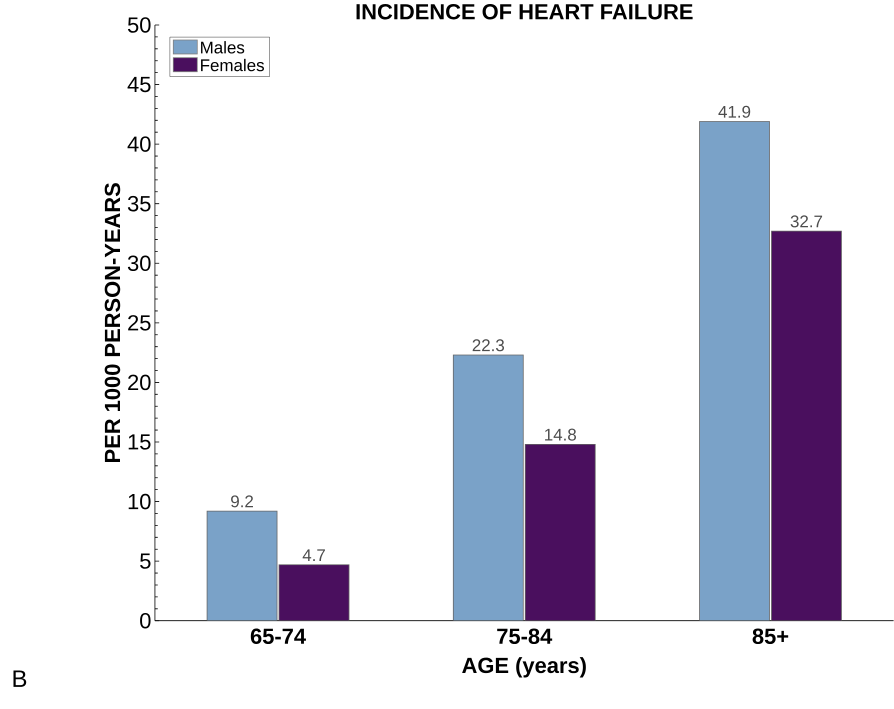 This screenshot has width=894, height=709. I want to click on y-axis-title: PER 1000 PERSON-YEARS, so click(112, 322).